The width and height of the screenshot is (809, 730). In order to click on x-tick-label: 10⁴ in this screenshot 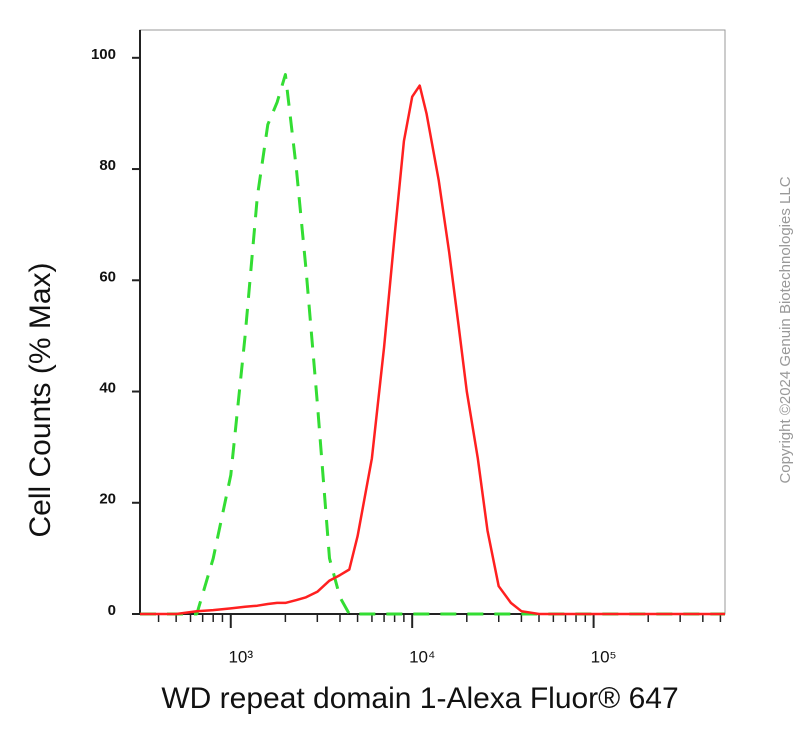, I will do `click(422, 656)`.